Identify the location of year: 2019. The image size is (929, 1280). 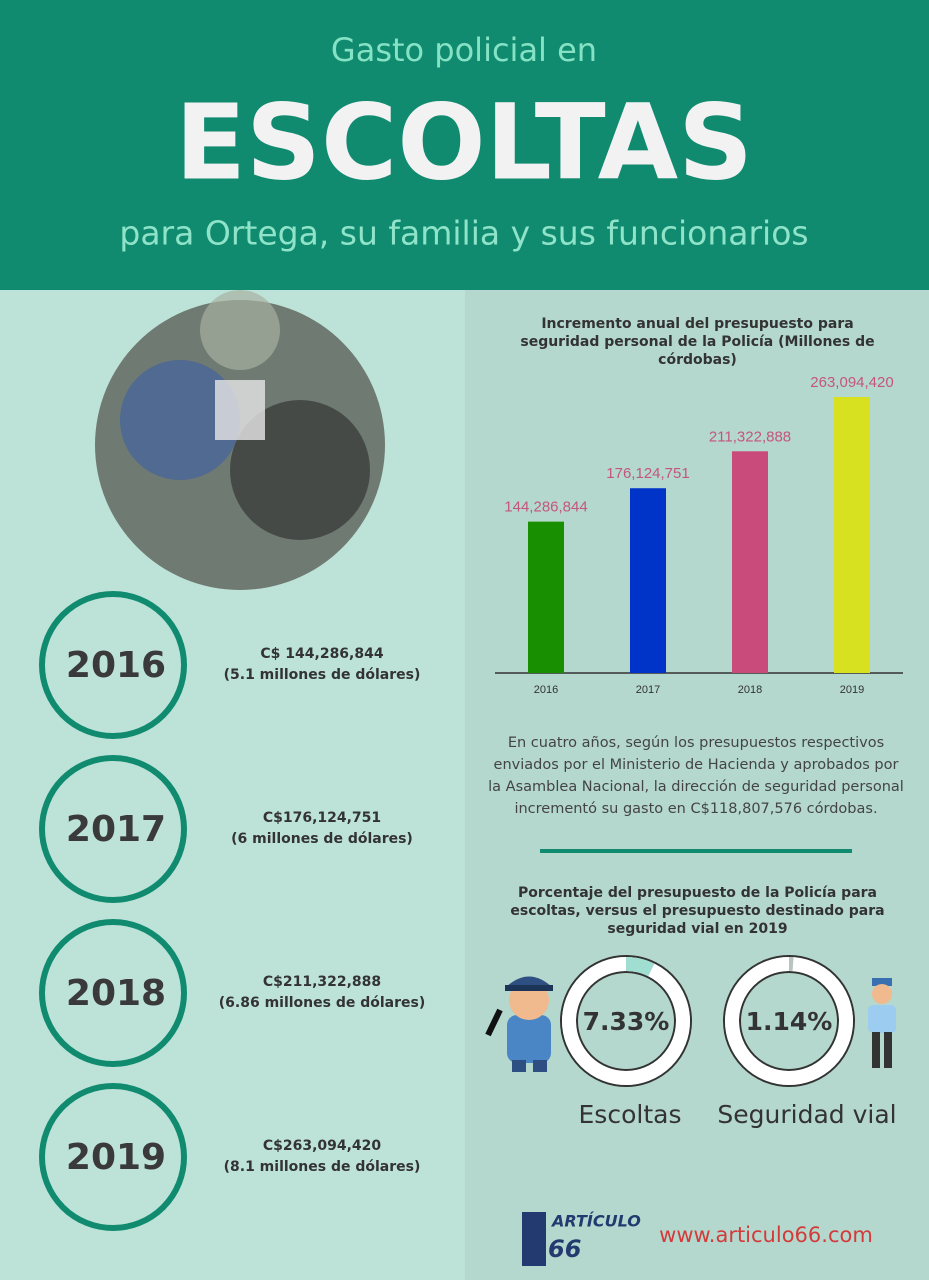
(116, 1157).